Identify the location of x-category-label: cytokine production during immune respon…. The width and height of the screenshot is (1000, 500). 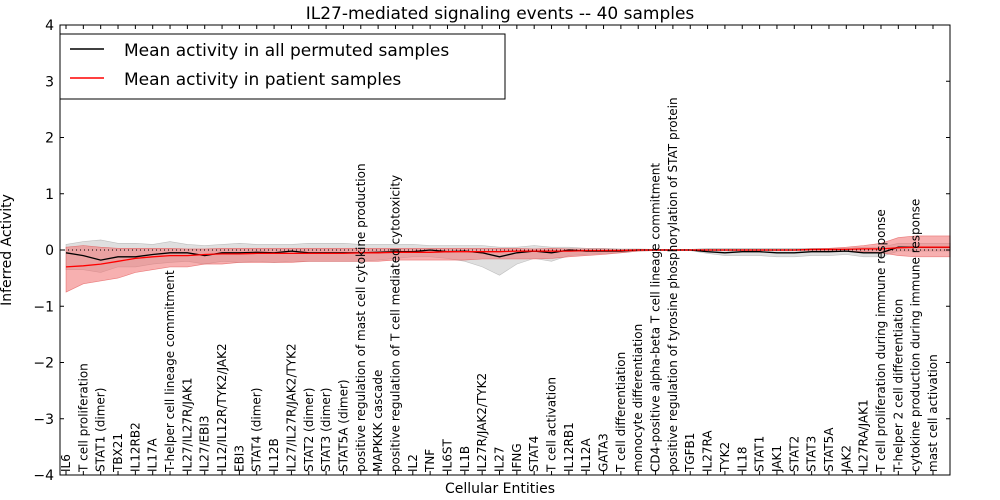
(916, 335).